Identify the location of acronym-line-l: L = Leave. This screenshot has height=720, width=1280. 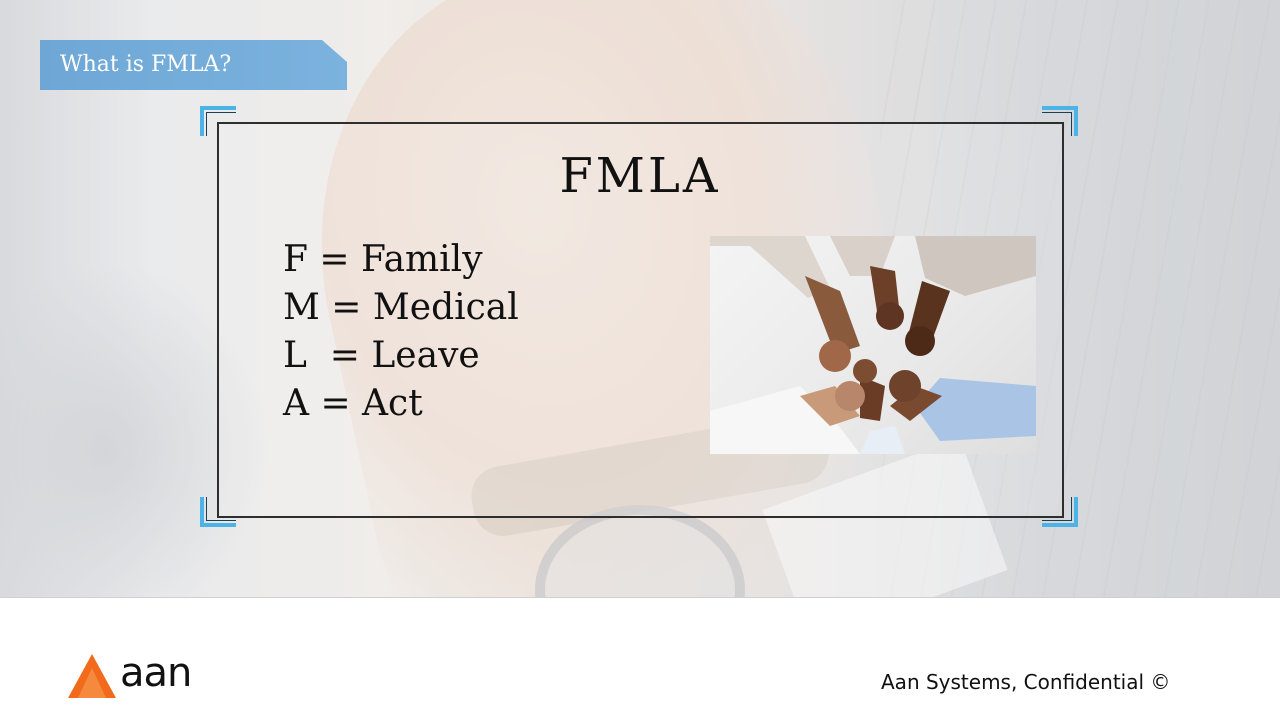
(381, 355).